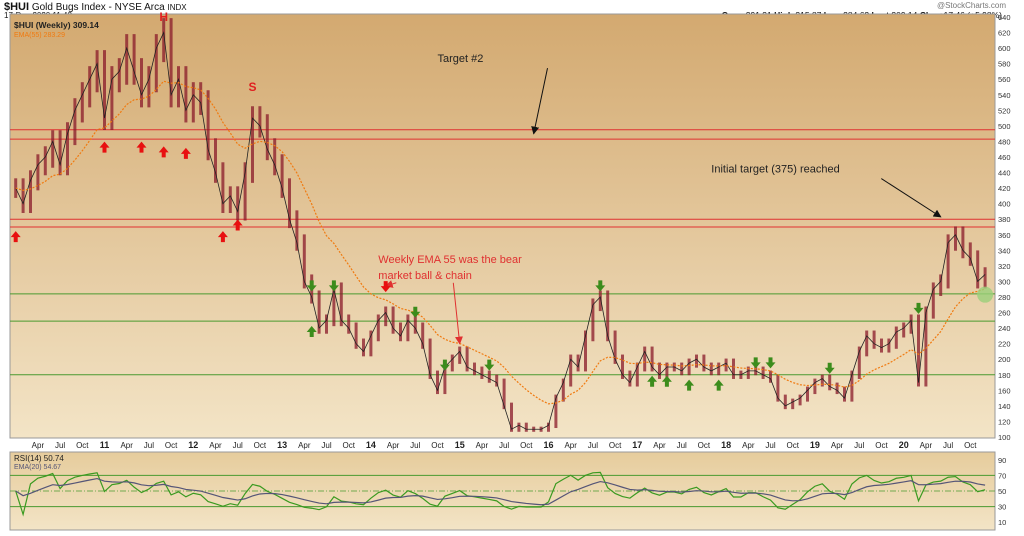 Image resolution: width=1024 pixels, height=536 pixels. Describe the element at coordinates (1002, 460) in the screenshot. I see `rsi-y-tick-label: 90` at that location.